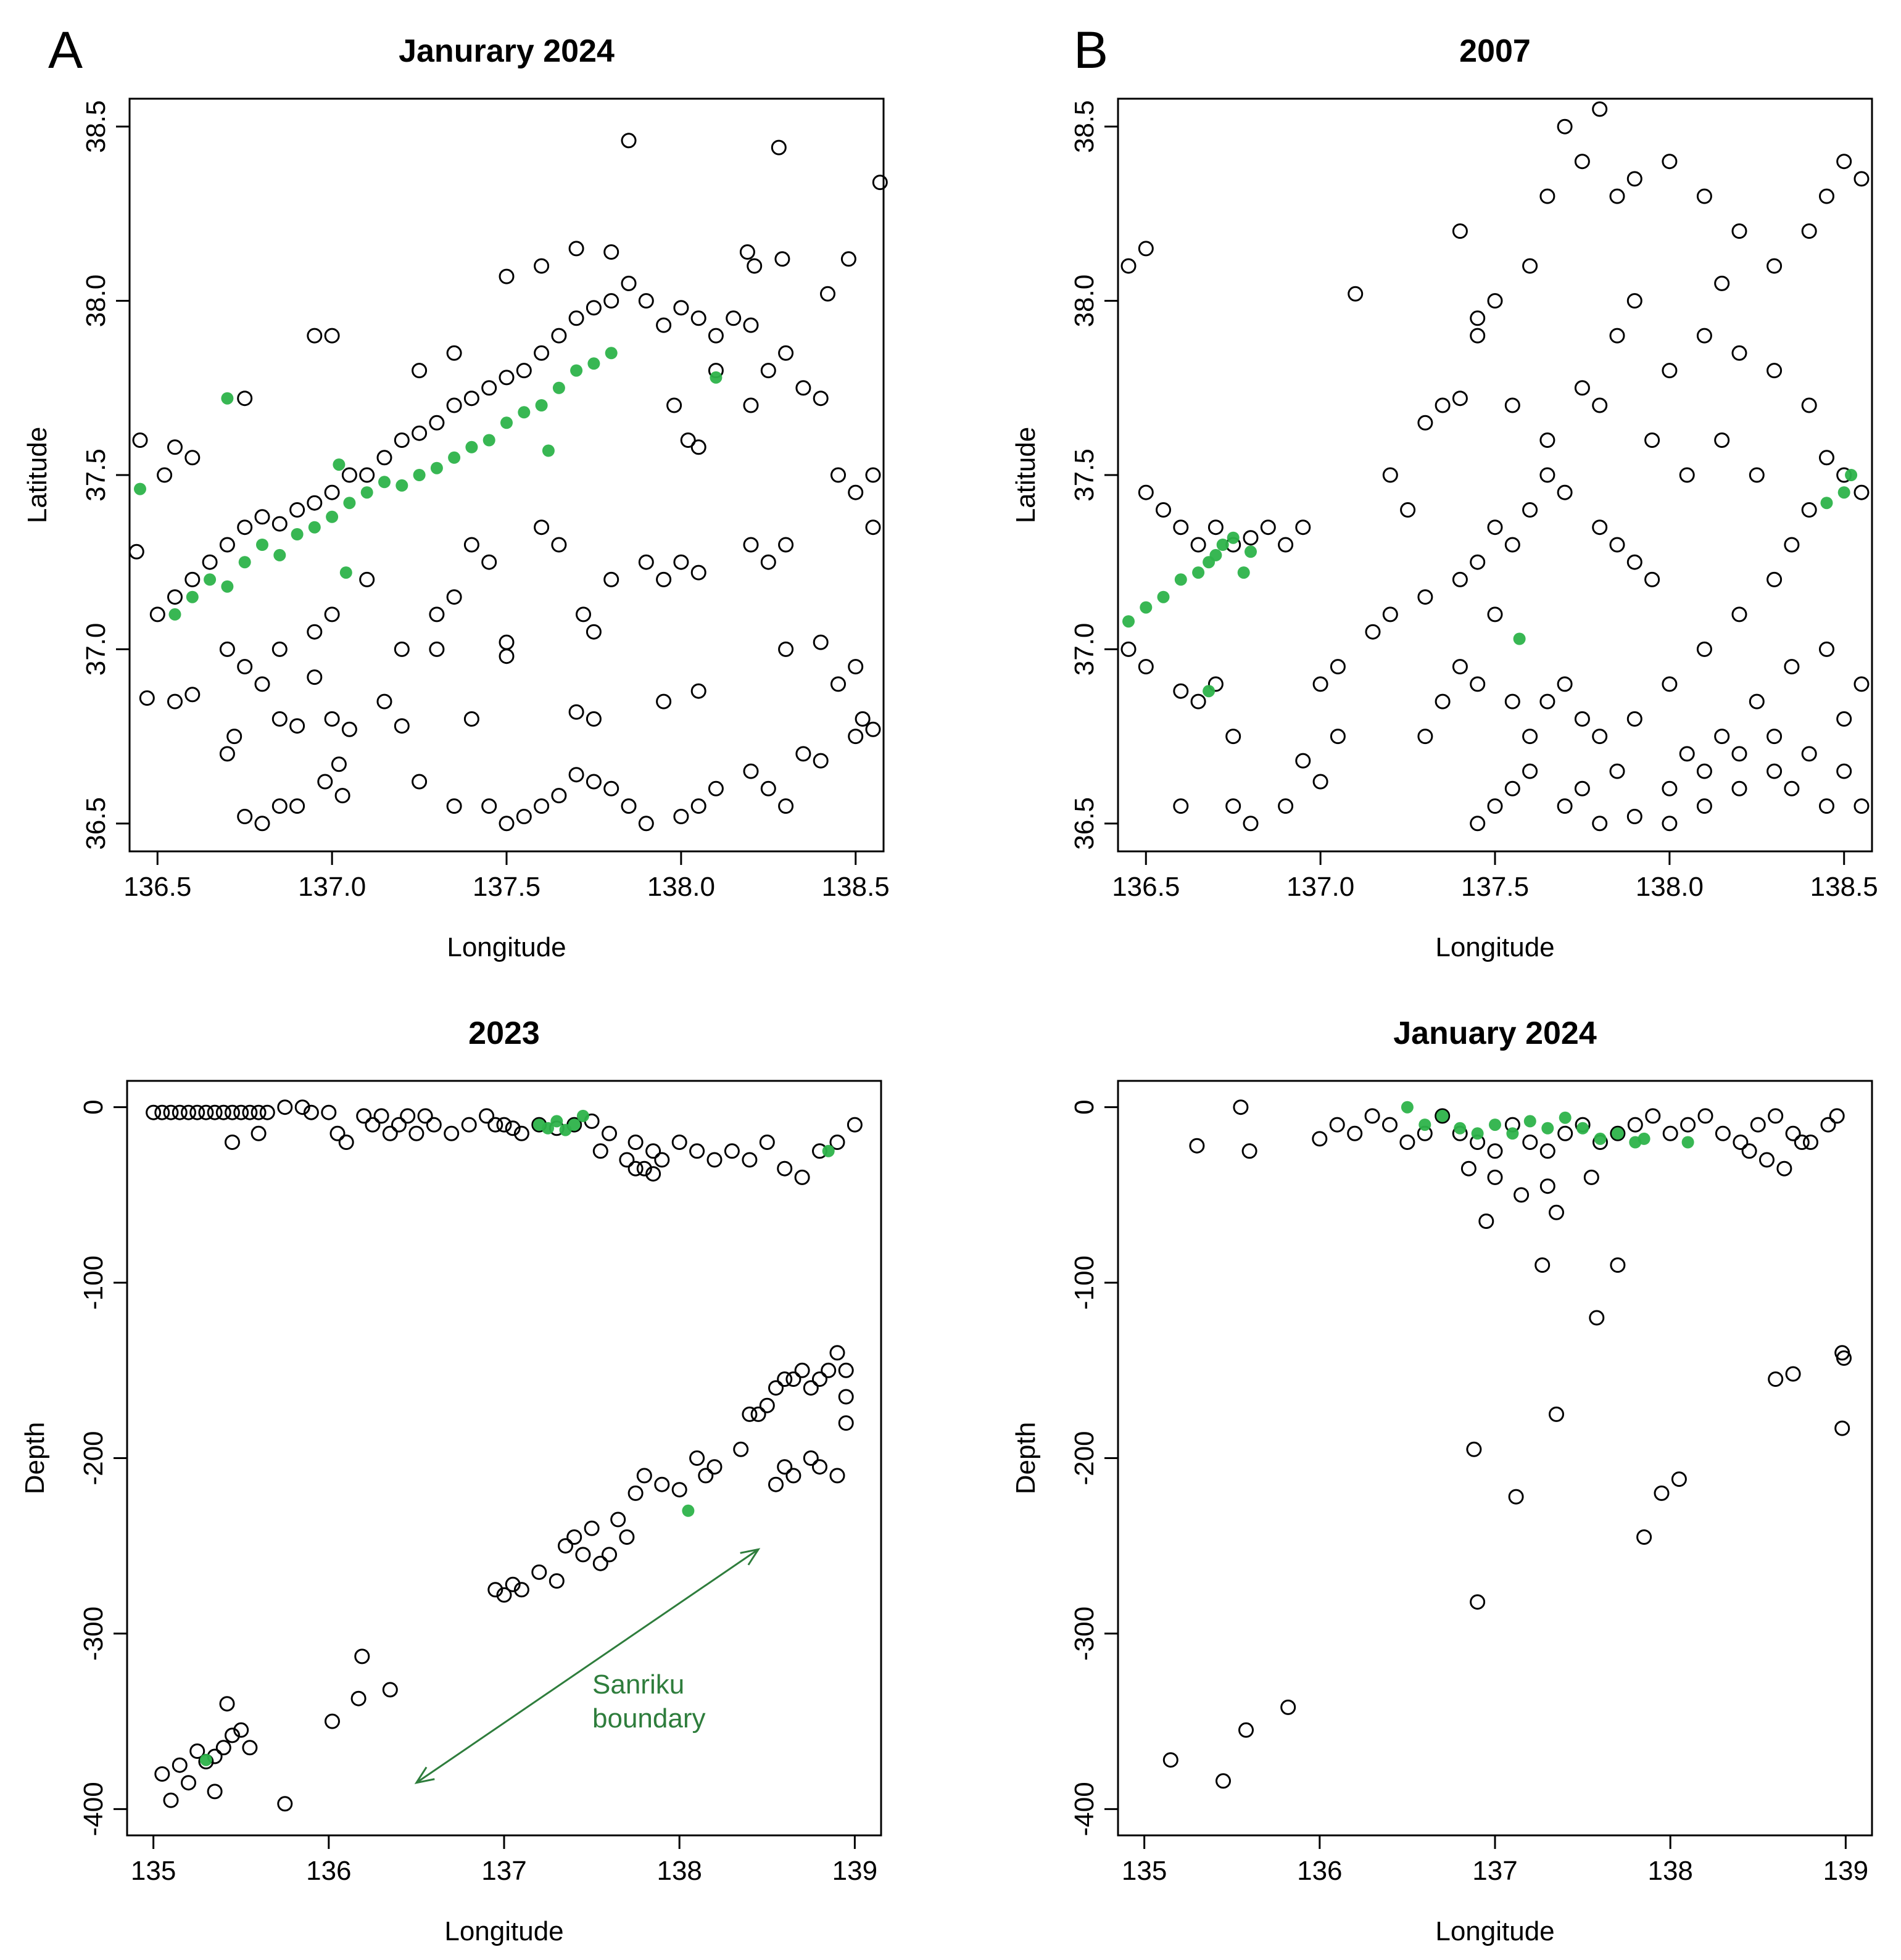 Image resolution: width=1901 pixels, height=1960 pixels. I want to click on annotation-label-line2: boundary, so click(648, 1718).